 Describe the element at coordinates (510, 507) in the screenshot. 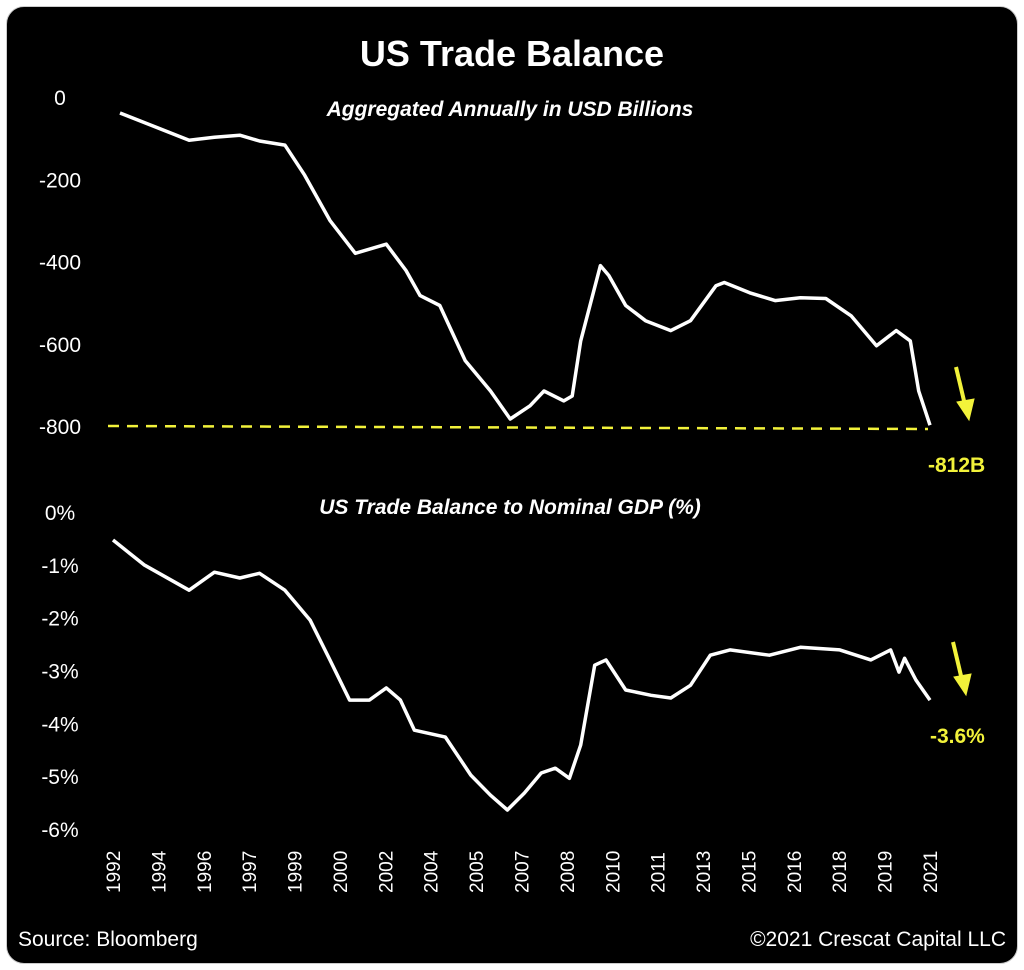

I see `bottom-subtitle: US Trade Balance to Nominal GDP (%)` at that location.